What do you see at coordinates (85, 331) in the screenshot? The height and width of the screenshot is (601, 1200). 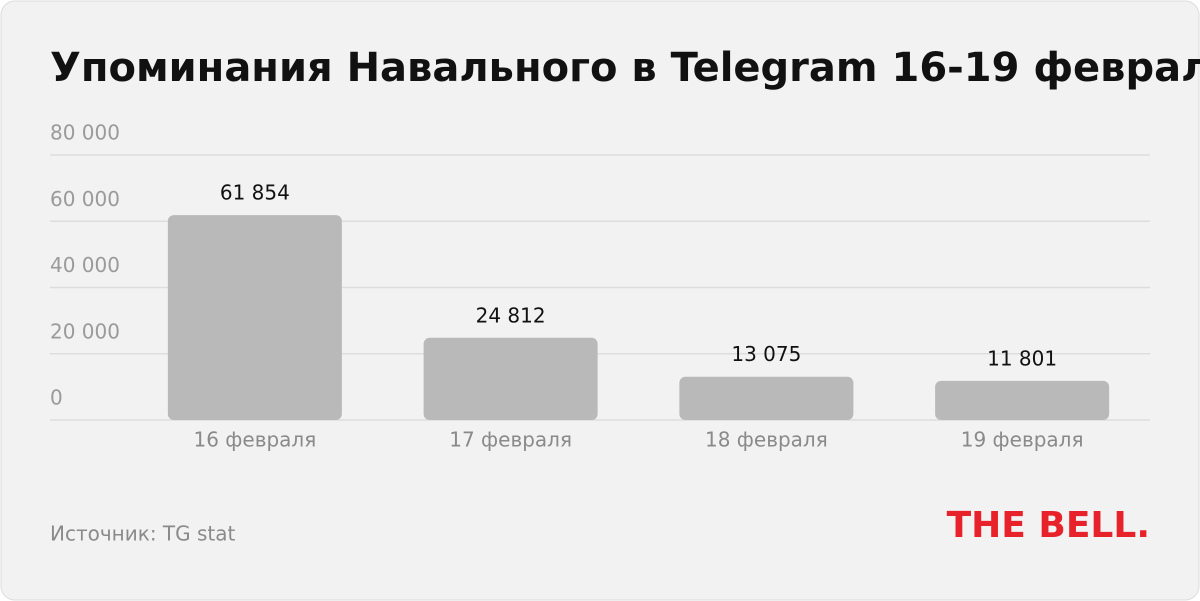 I see `y-tick-label: 20 000` at bounding box center [85, 331].